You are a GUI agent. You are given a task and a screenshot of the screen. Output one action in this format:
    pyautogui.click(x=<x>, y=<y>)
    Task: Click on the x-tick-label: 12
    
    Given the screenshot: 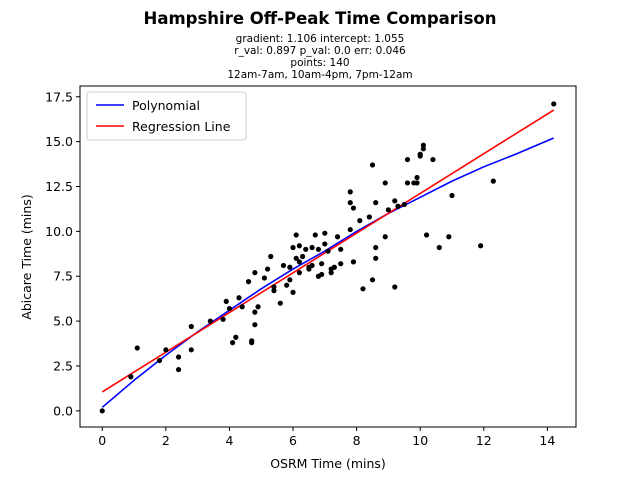 What is the action you would take?
    pyautogui.click(x=484, y=440)
    